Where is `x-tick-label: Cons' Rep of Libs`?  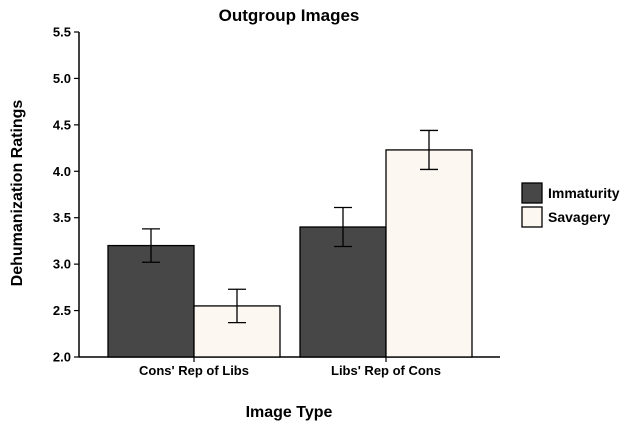
x-tick-label: Cons' Rep of Libs is located at coordinates (194, 370).